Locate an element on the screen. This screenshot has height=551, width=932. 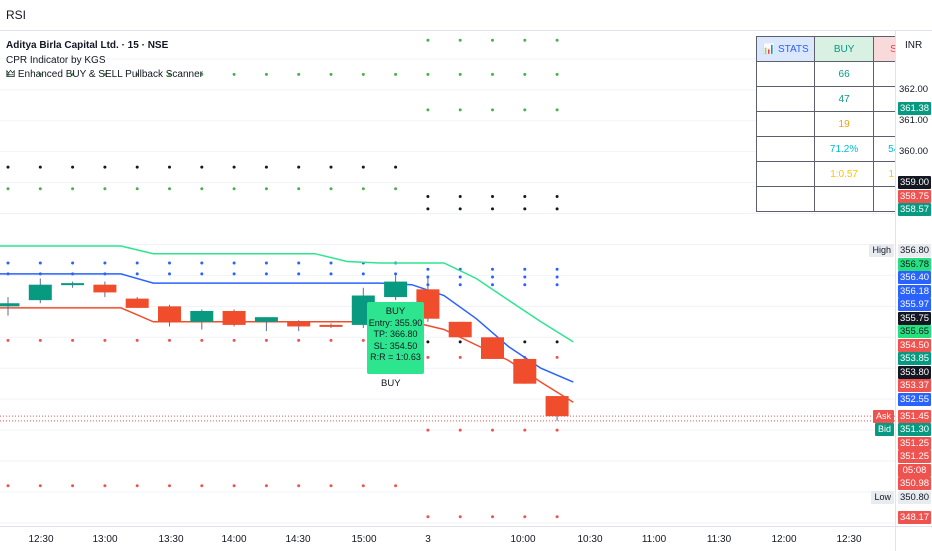
price-tag-low: Low is located at coordinates (882, 497).